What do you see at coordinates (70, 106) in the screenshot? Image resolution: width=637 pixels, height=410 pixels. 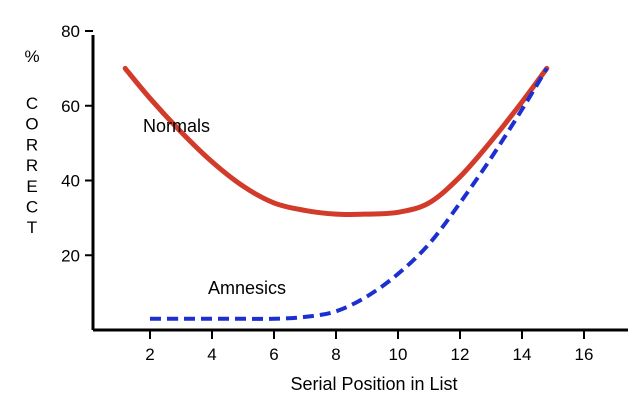 I see `y-tick-label: 60` at bounding box center [70, 106].